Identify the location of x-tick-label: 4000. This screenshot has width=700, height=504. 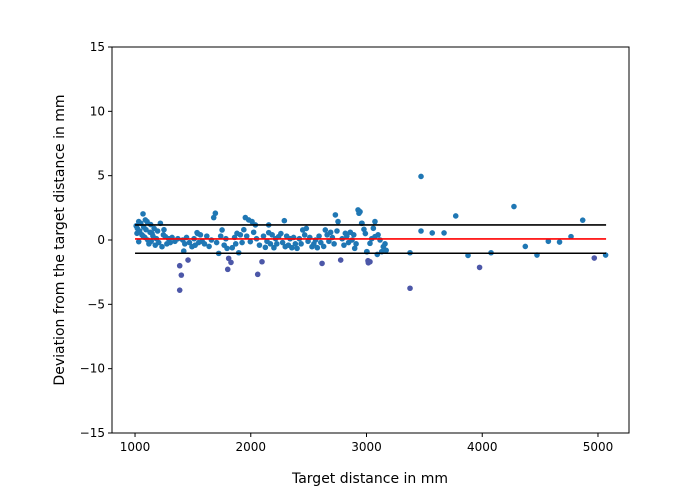
(482, 447).